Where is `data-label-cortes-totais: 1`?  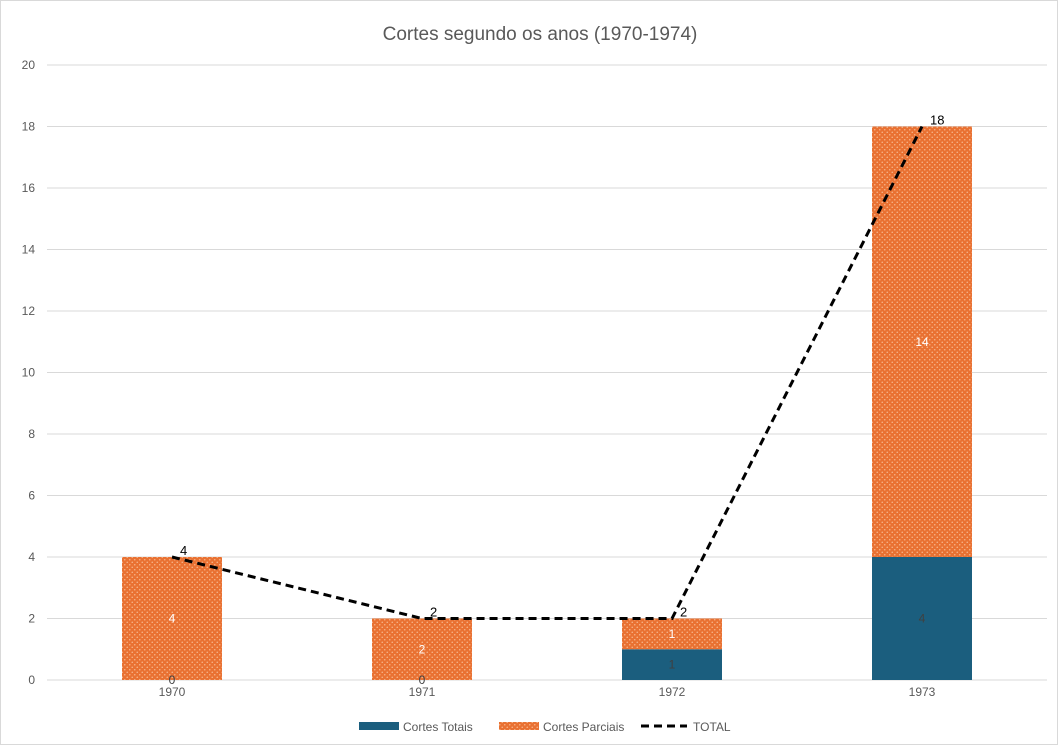 data-label-cortes-totais: 1 is located at coordinates (672, 665).